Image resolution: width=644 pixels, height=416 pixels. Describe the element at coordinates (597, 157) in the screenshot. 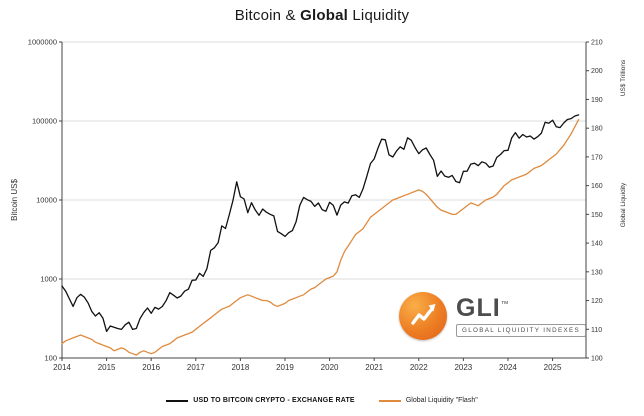

I see `right-axis-tick-label: 170` at that location.